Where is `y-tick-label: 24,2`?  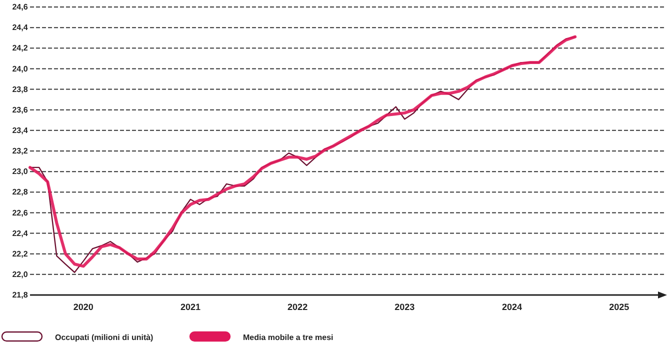 y-tick-label: 24,2 is located at coordinates (20, 48).